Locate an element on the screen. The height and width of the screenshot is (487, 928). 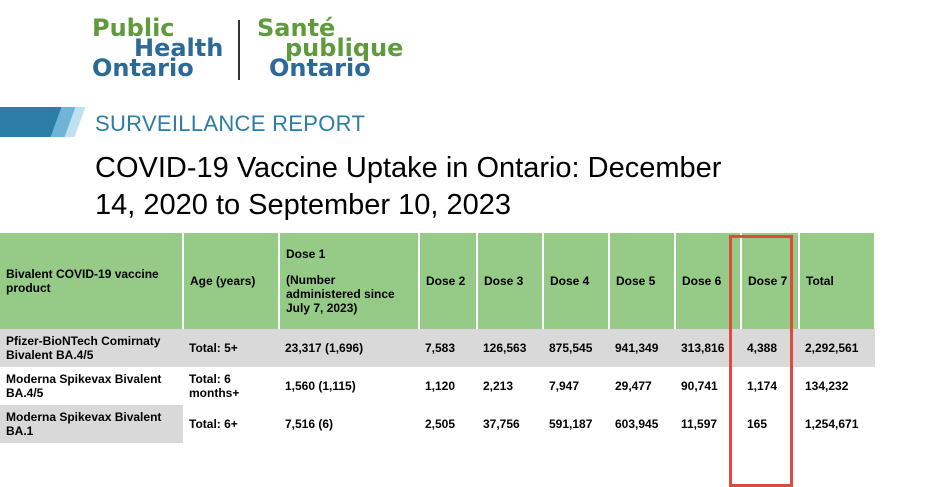
logo-fr-line2: publique is located at coordinates (344, 48).